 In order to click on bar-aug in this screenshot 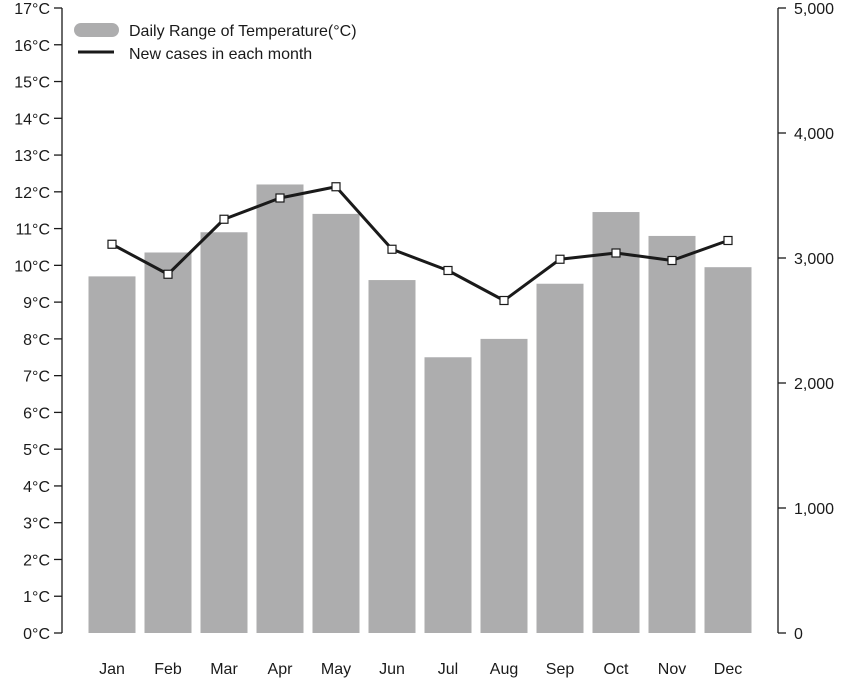, I will do `click(504, 485)`.